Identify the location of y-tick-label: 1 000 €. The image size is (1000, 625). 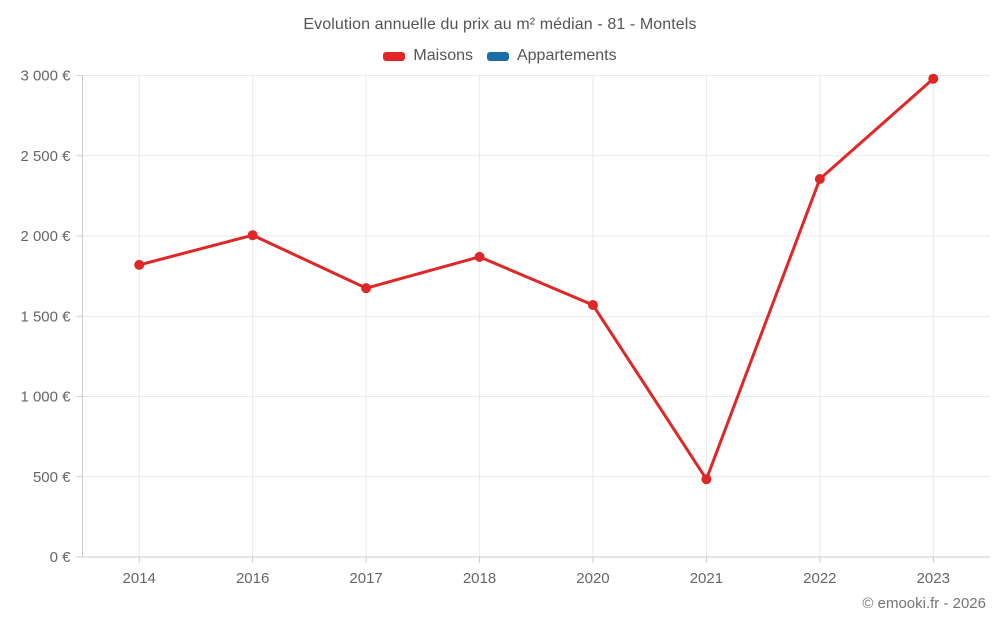
(45, 397).